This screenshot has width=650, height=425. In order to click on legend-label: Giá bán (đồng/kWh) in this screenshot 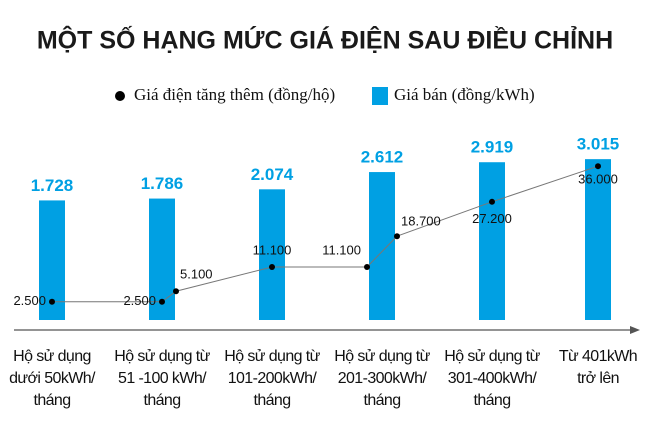, I will do `click(464, 94)`.